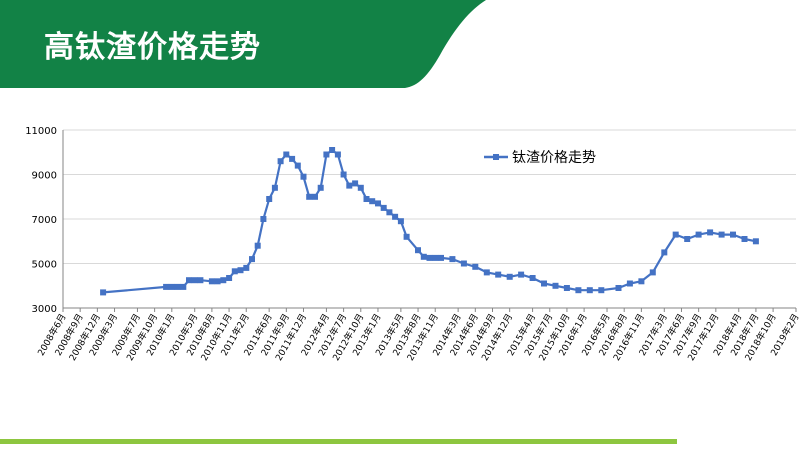  I want to click on legend: 钛渣价格走势, so click(540, 158).